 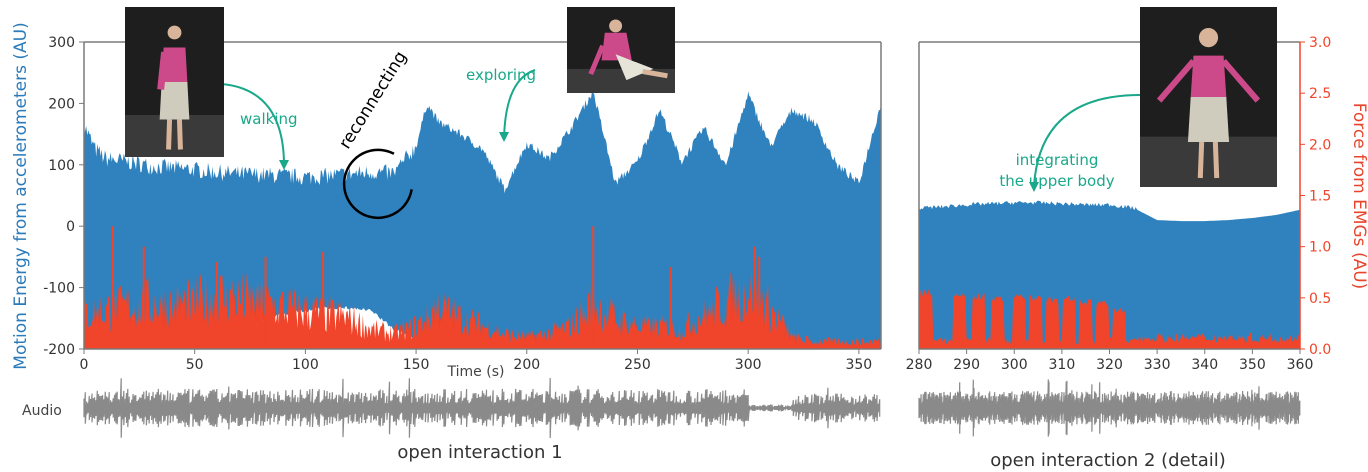 I want to click on upper-body-photo-leg-left, so click(x=1201, y=160).